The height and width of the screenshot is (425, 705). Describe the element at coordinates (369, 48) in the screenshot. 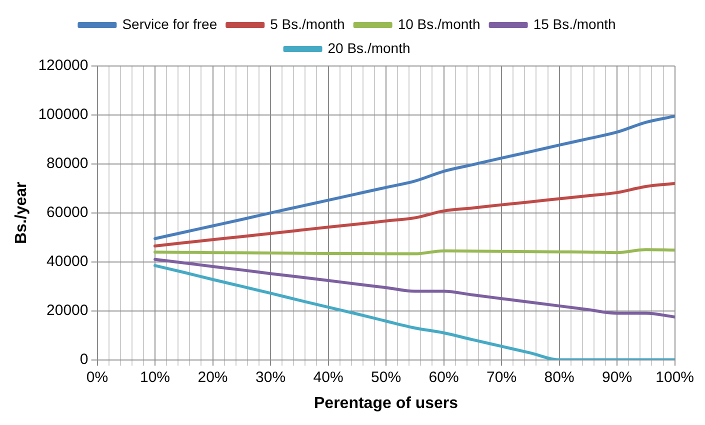

I see `legend-label: 20 Bs./month` at that location.